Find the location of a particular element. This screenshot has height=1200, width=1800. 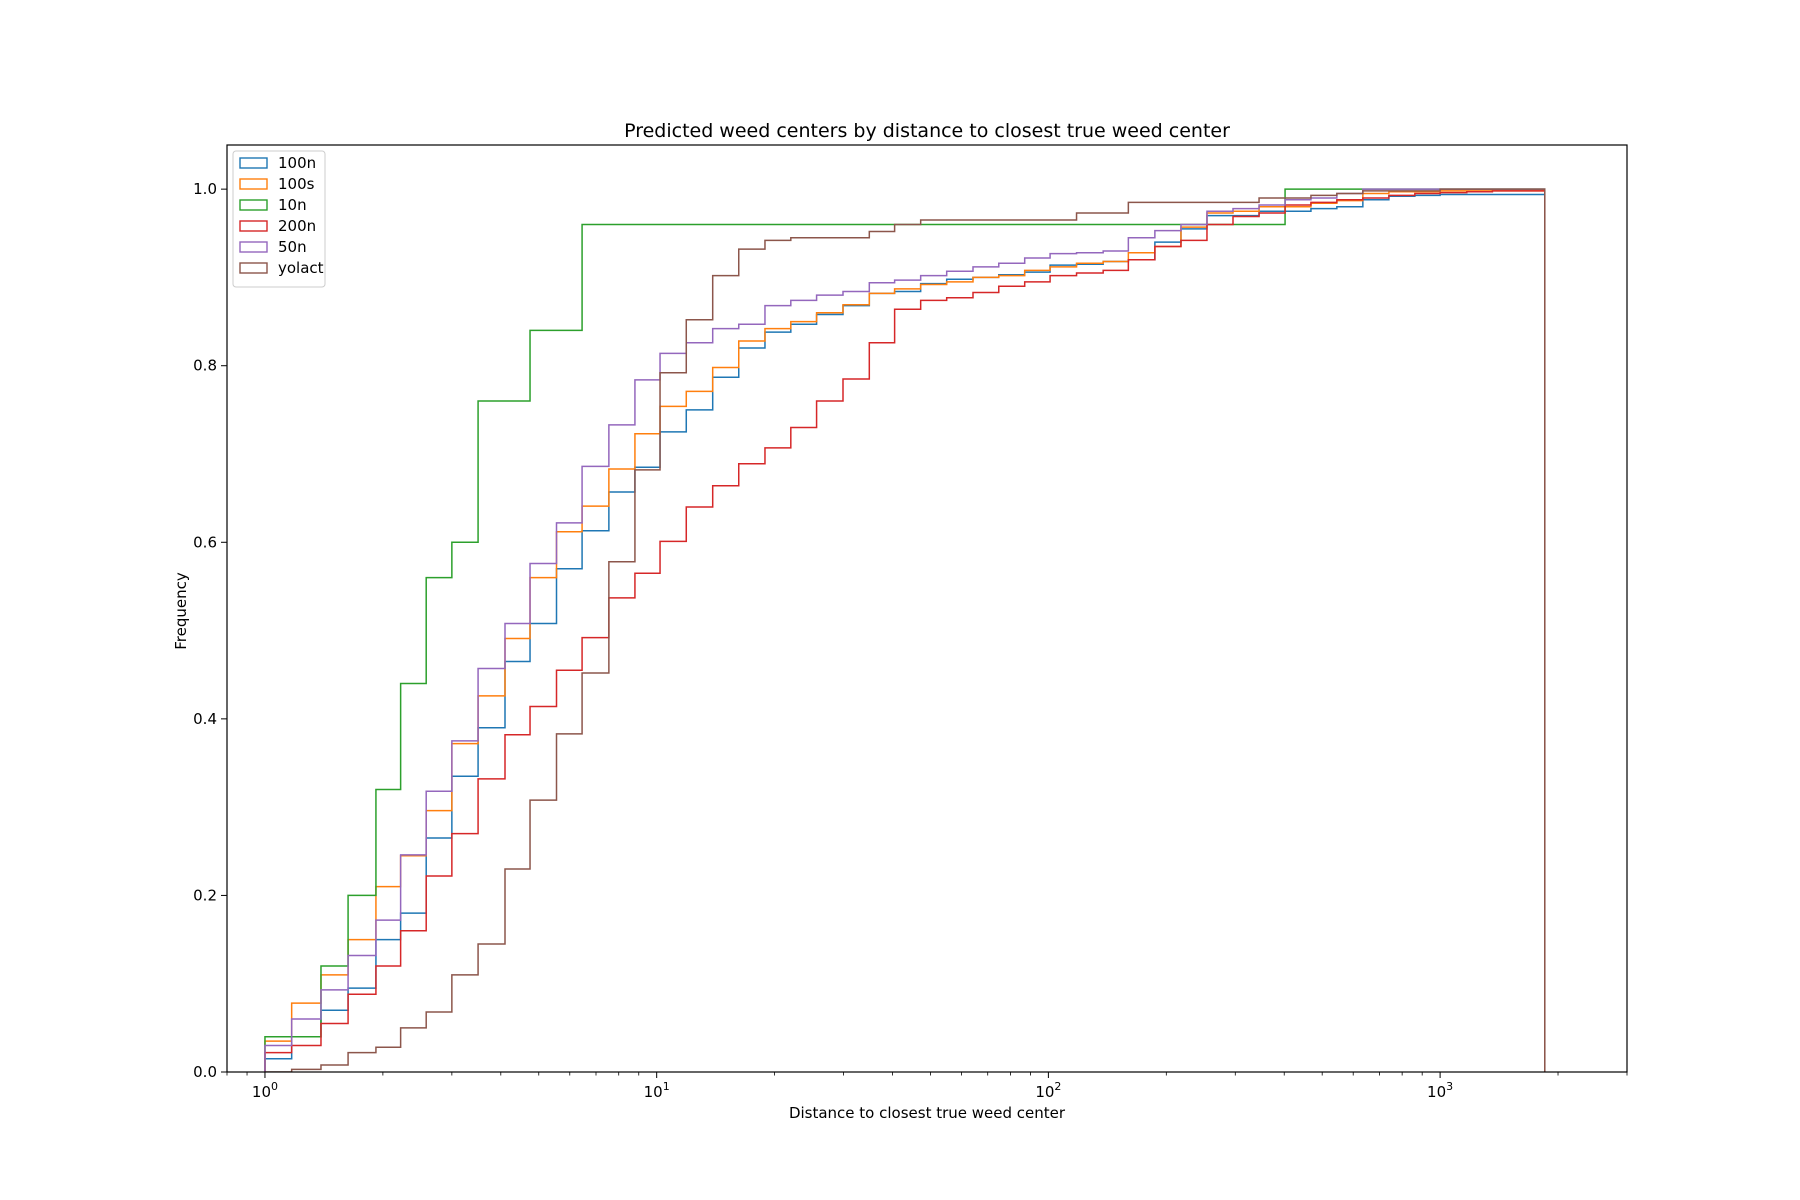

y-axis: 0.0 0.2 0.4 0.6 0.8 1.0 is located at coordinates (210, 630).